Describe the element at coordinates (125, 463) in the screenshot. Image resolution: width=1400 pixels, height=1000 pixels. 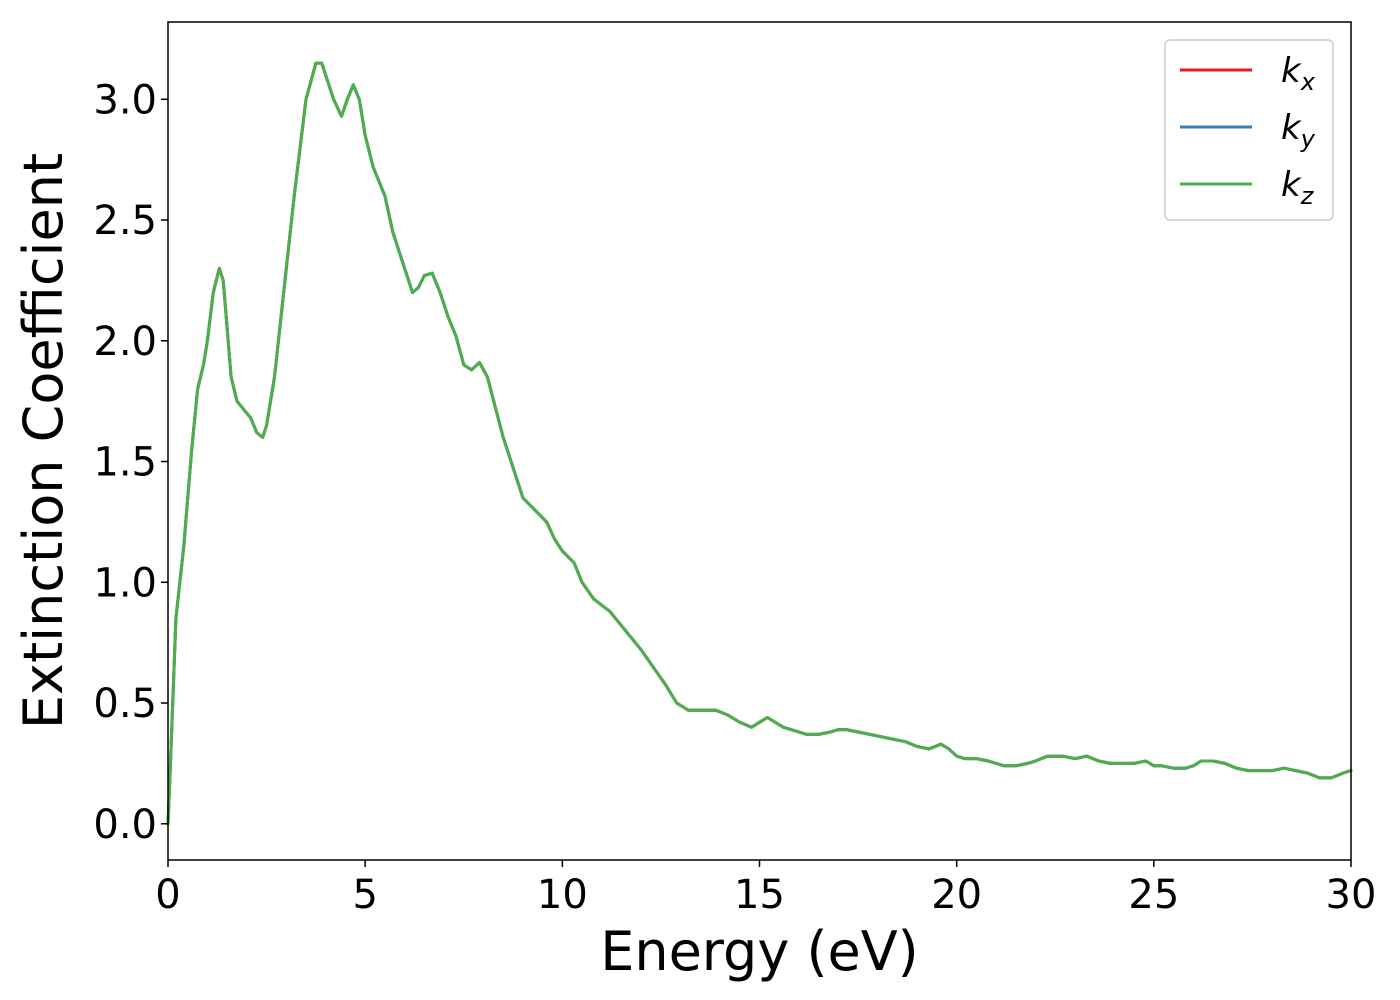
I see `y-tick-label: 1.5` at that location.